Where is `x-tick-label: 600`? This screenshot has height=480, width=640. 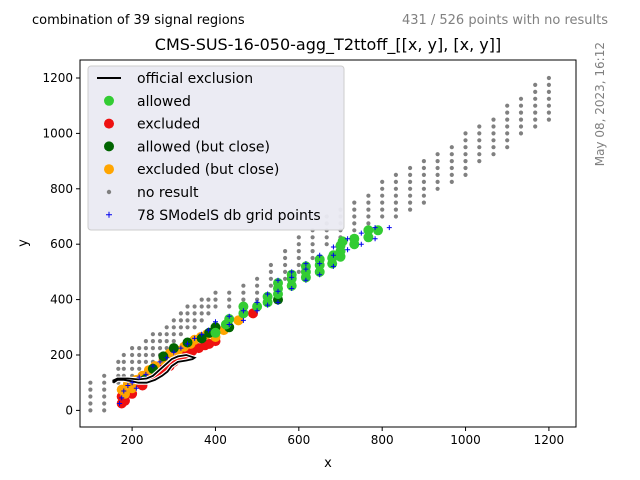 x-tick-label: 600 is located at coordinates (298, 440).